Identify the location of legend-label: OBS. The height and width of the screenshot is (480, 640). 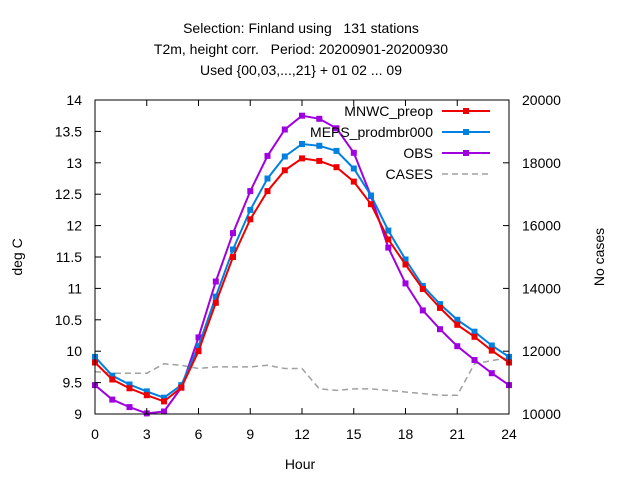
(418, 153).